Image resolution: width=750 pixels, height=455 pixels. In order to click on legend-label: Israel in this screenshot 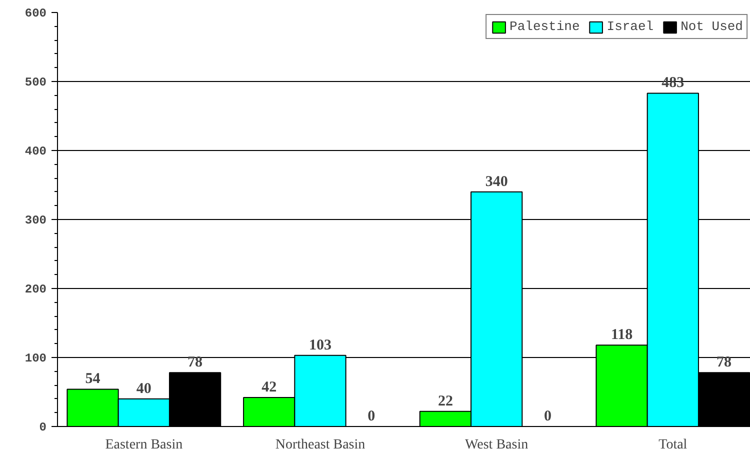, I will do `click(630, 26)`.